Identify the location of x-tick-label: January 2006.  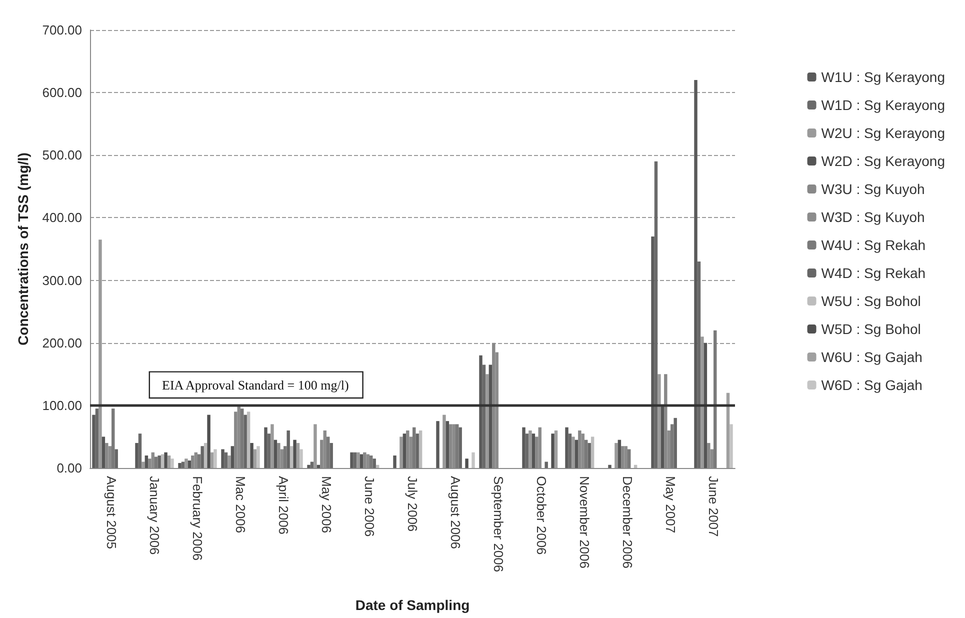
(154, 515).